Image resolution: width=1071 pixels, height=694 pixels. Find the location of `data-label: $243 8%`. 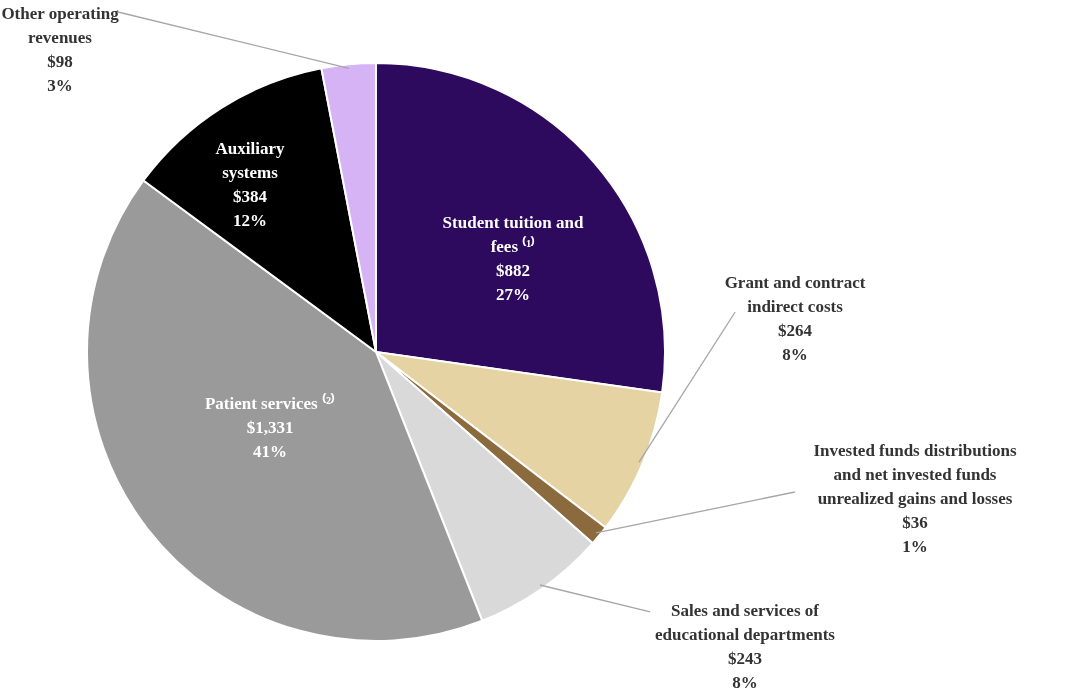

data-label: $243 8% is located at coordinates (745, 671).